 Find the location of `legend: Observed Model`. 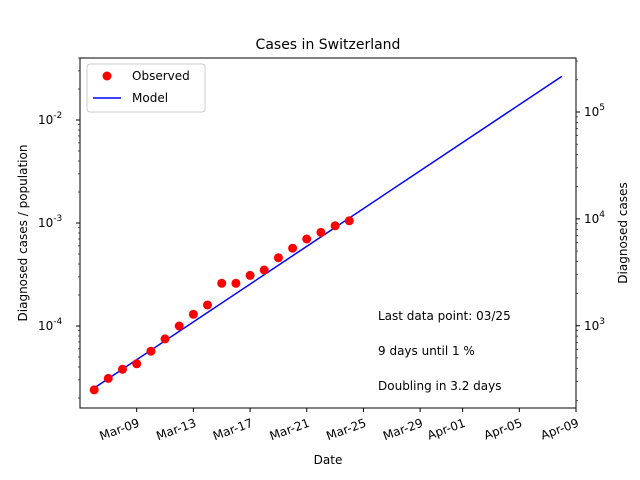

legend: Observed Model is located at coordinates (146, 88).